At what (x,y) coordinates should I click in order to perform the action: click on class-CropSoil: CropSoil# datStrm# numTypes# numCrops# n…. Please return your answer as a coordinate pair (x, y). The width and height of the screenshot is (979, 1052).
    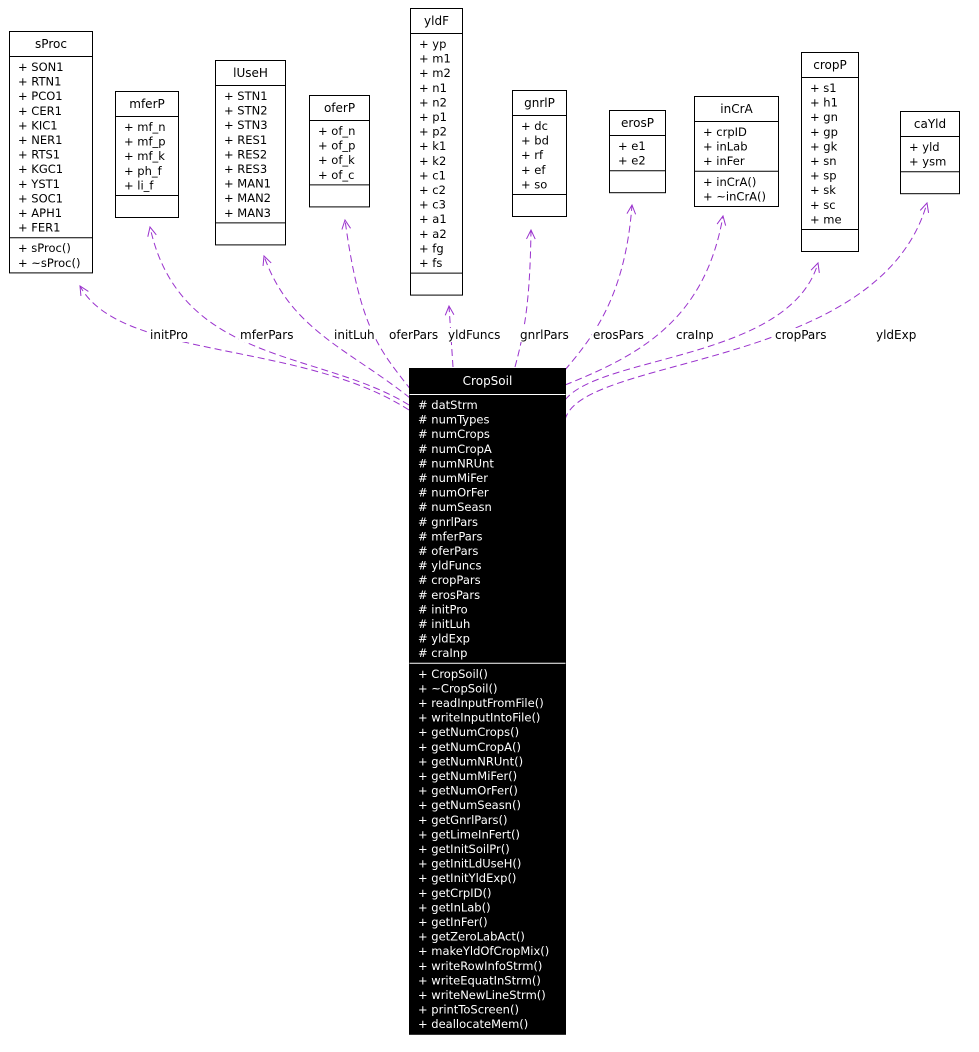
    Looking at the image, I should click on (487, 701).